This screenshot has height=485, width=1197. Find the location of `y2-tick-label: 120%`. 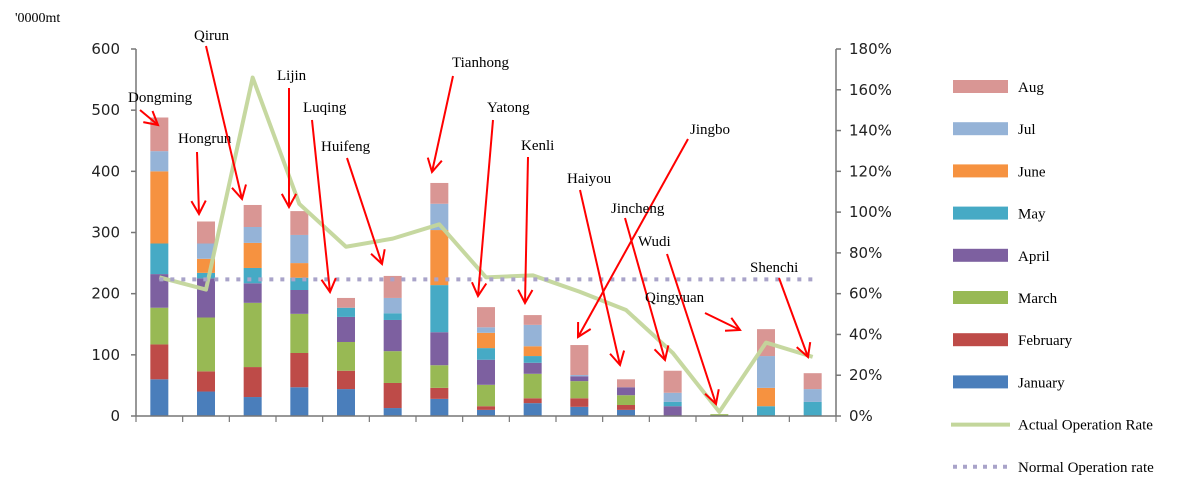

y2-tick-label: 120% is located at coordinates (870, 171).